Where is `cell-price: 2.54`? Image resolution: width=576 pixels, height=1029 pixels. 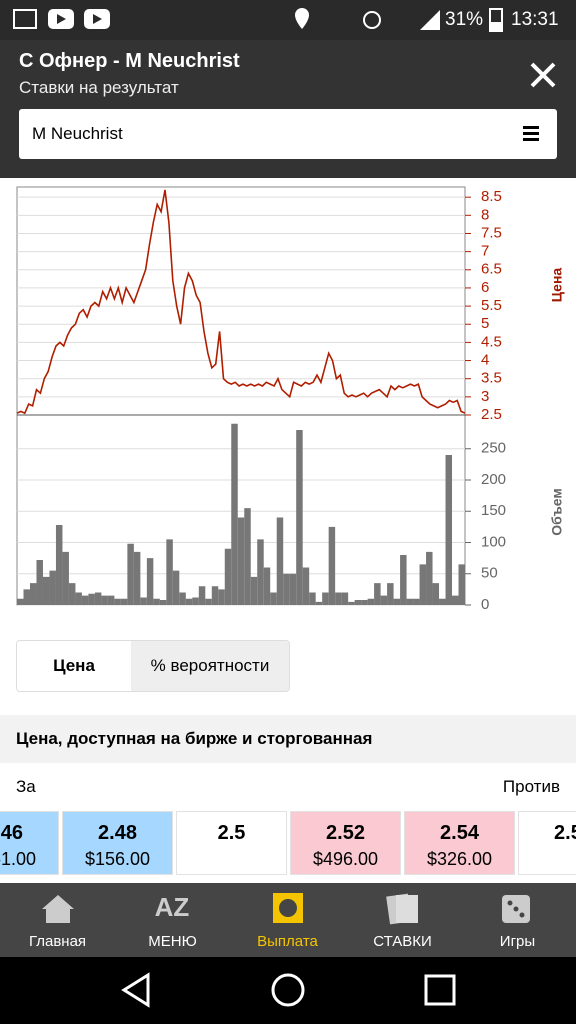
cell-price: 2.54 is located at coordinates (459, 833).